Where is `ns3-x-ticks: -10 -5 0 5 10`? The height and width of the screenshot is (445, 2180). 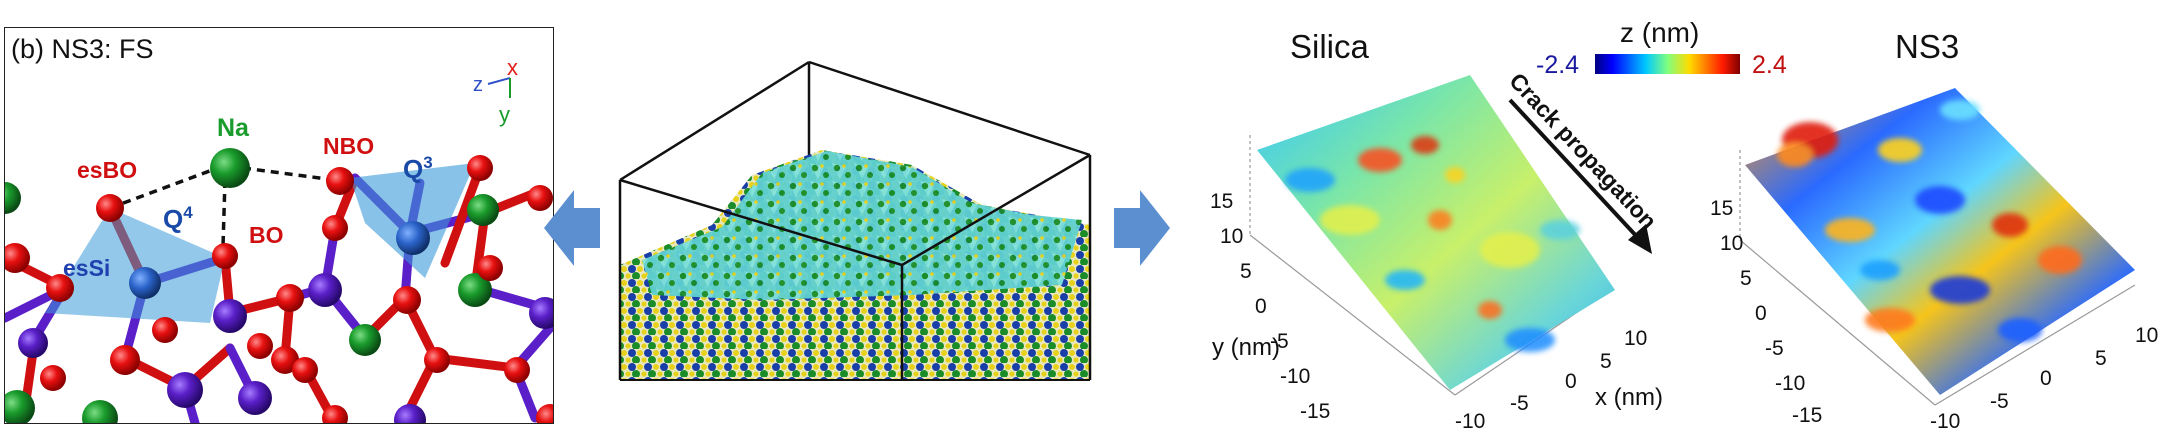
ns3-x-ticks: -10 -5 0 5 10 is located at coordinates (2044, 378).